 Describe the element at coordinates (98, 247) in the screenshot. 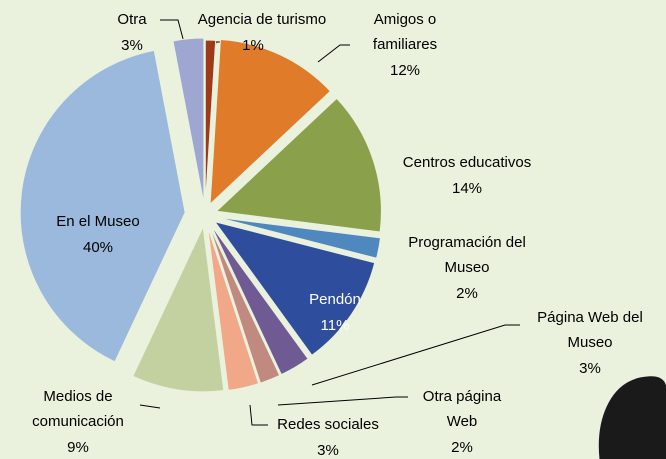

I see `value-label: 40%` at that location.